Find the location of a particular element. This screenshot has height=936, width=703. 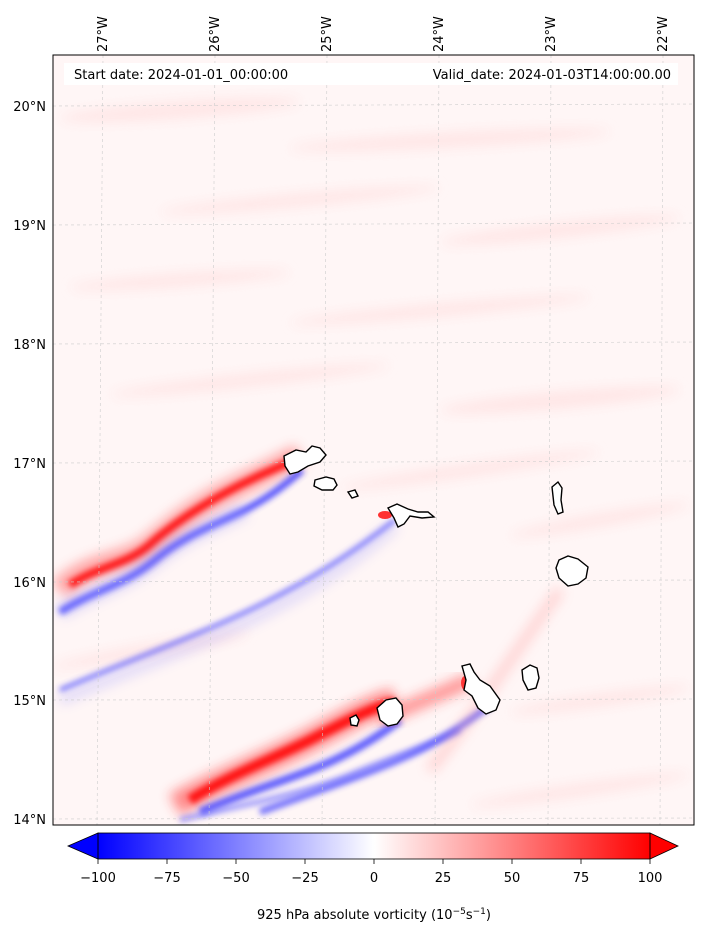

latitude-labels: 20°N 19°N 18°N 17°N 16°N 15°N 14°N is located at coordinates (29, 464).